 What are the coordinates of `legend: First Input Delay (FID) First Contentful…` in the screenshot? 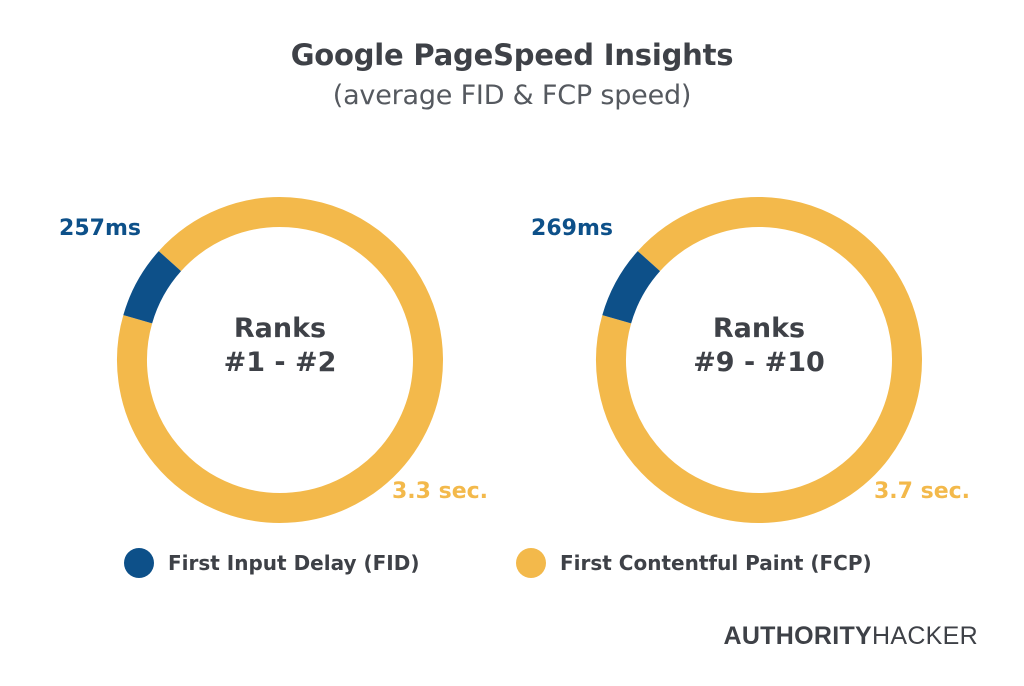 It's located at (512, 563).